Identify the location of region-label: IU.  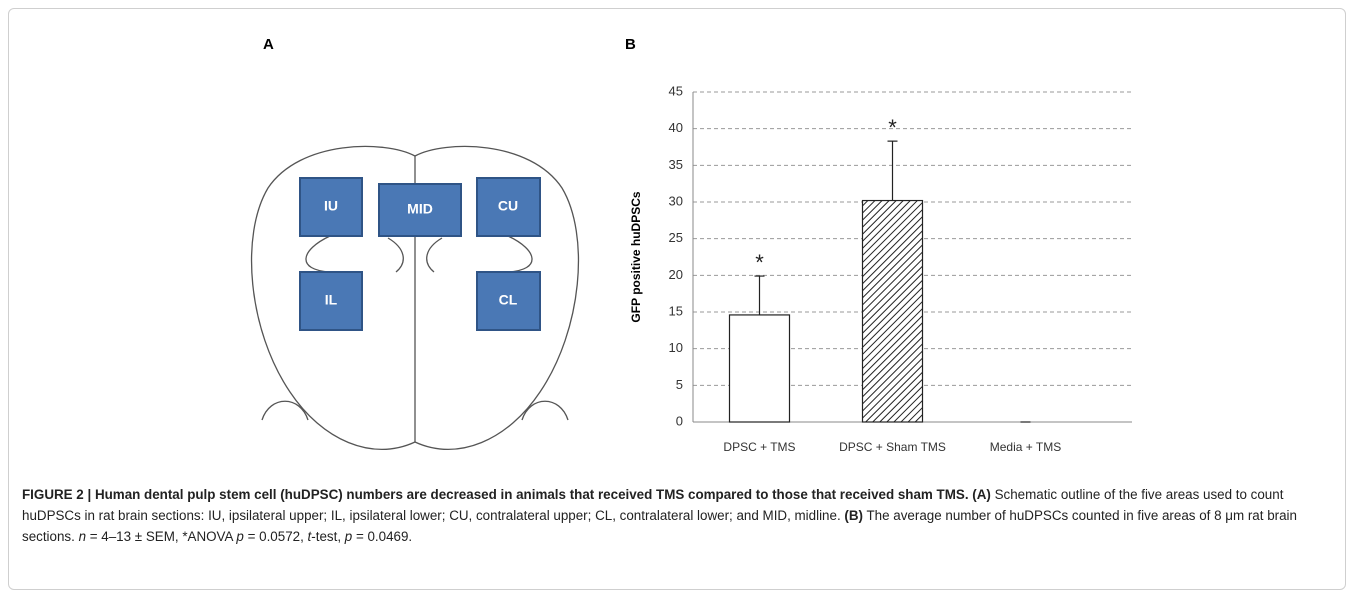
(331, 206).